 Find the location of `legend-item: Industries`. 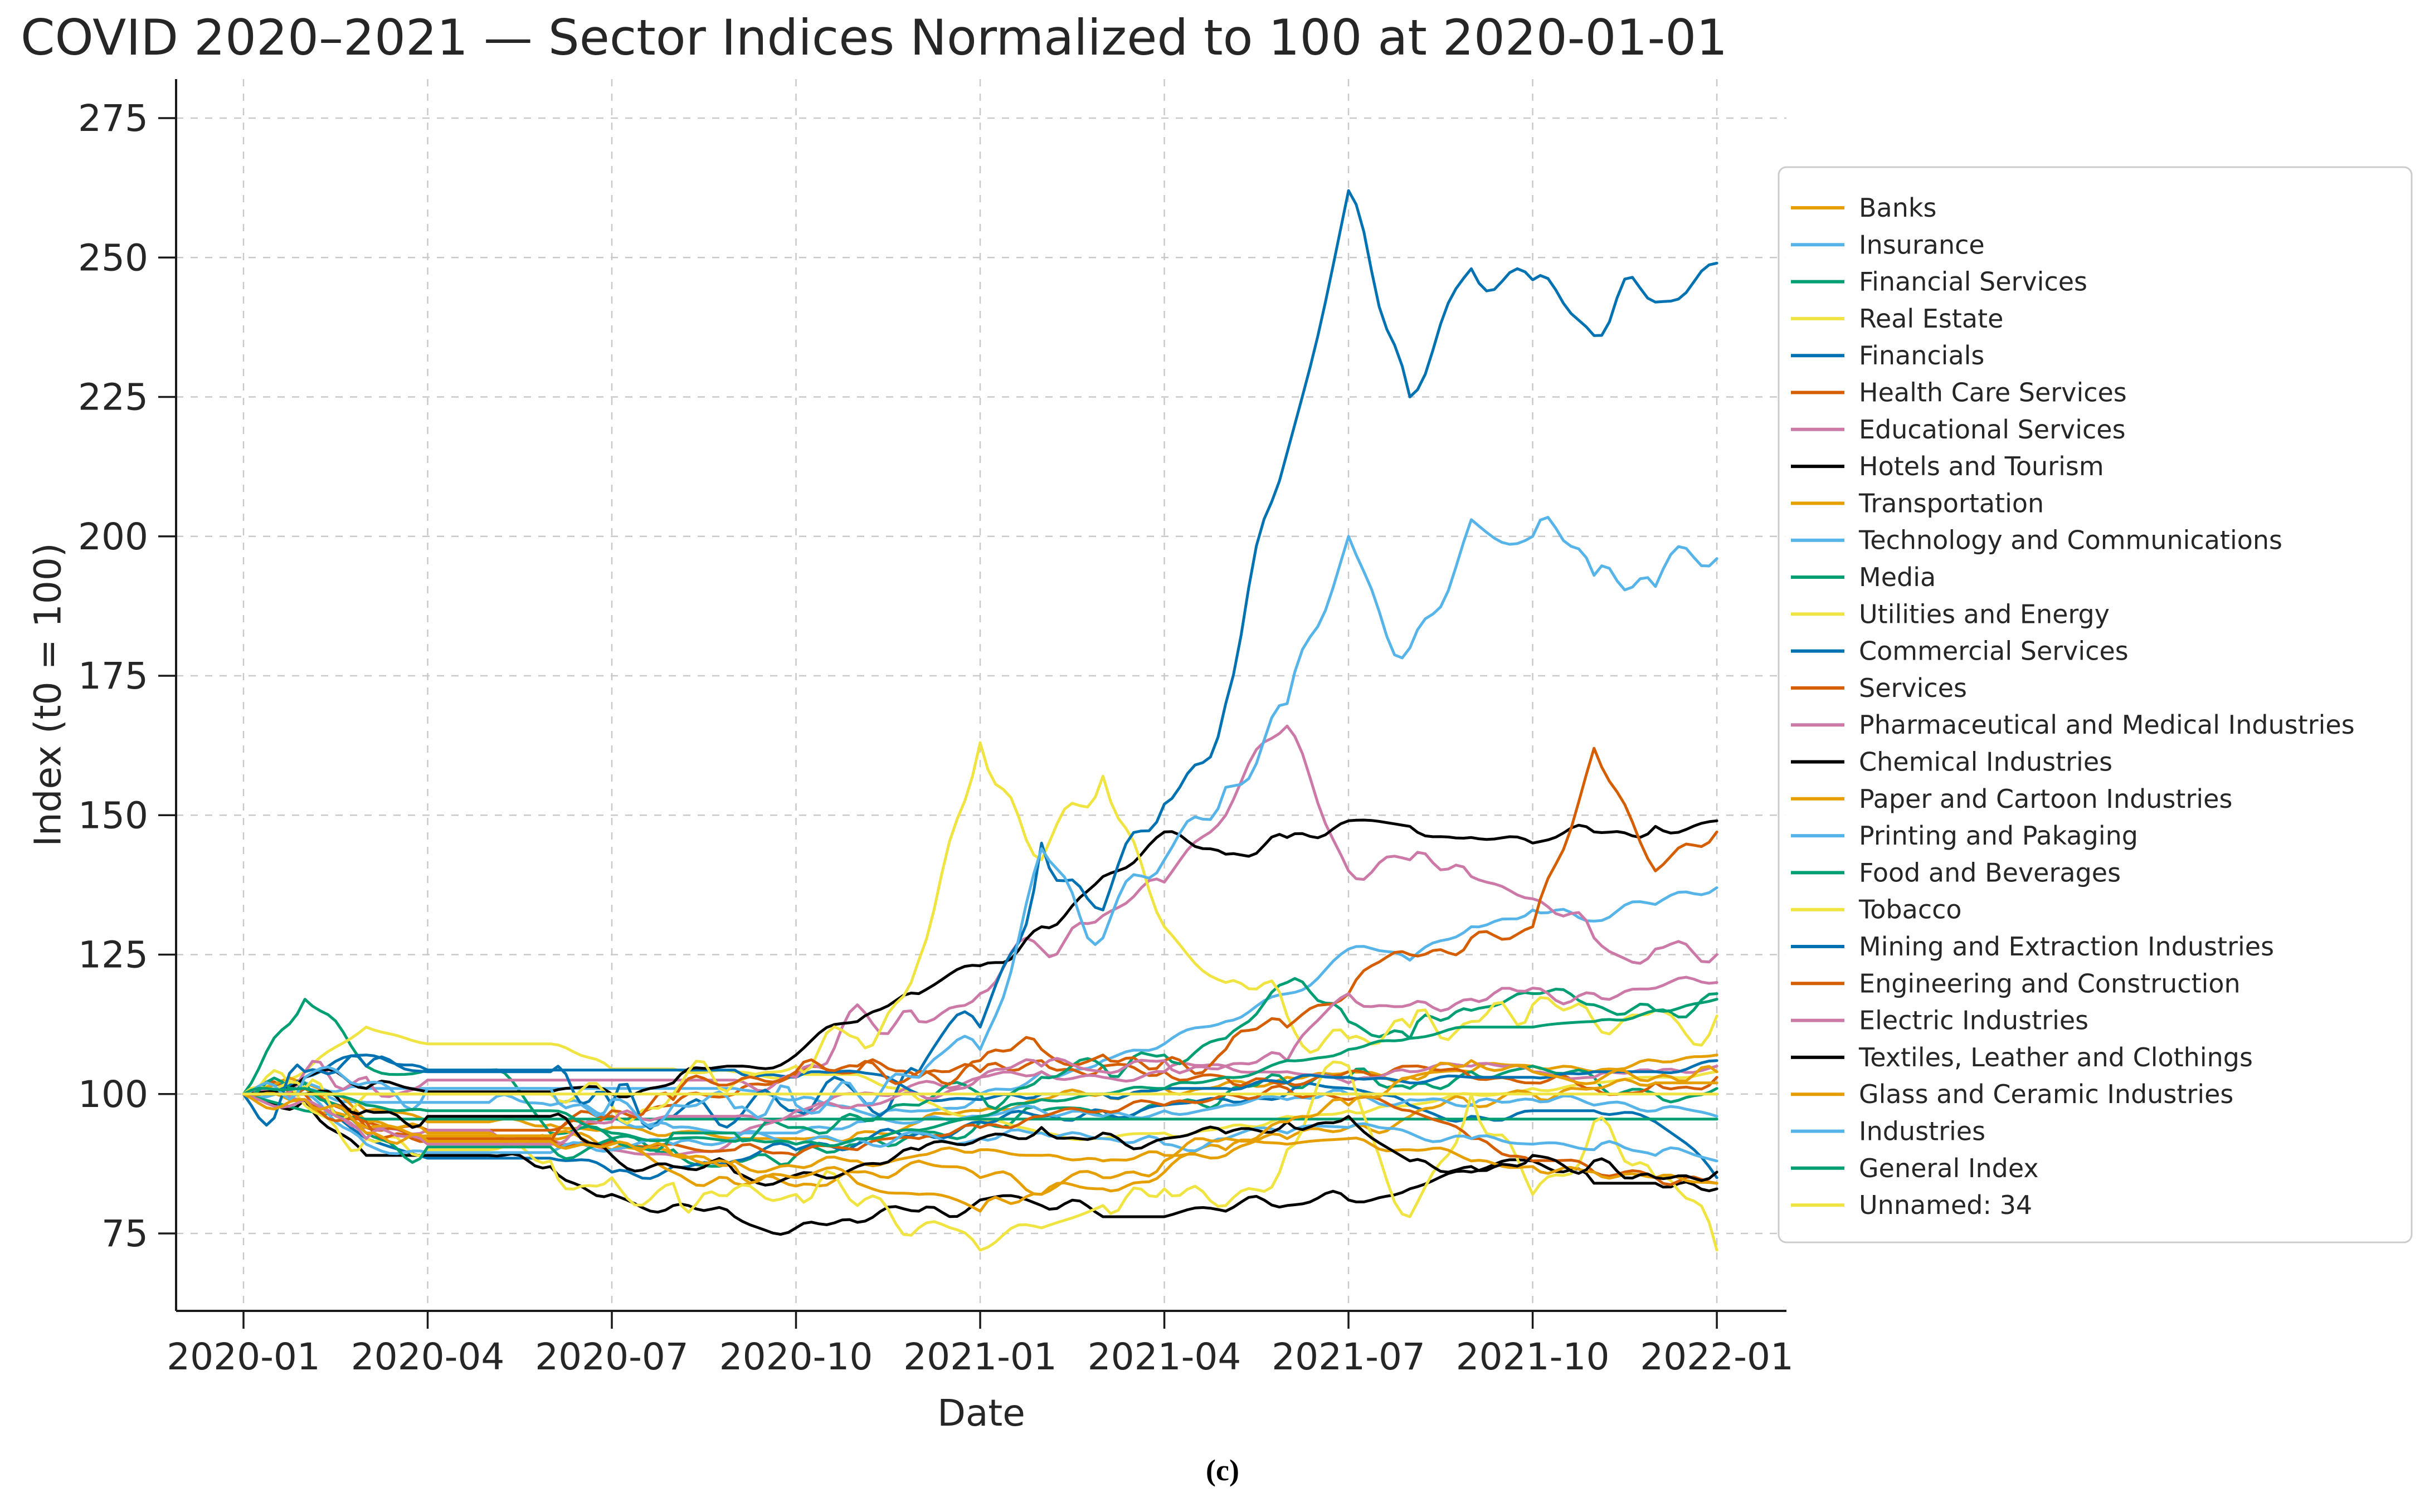

legend-item: Industries is located at coordinates (1888, 1131).